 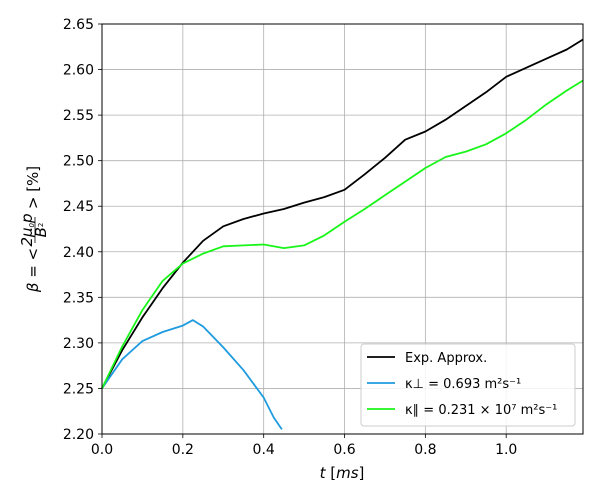 I want to click on x-tick-label: 0.2, so click(x=183, y=450).